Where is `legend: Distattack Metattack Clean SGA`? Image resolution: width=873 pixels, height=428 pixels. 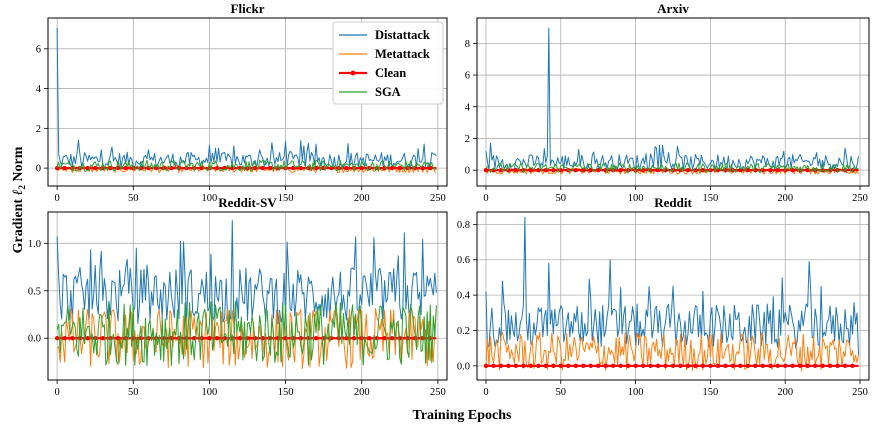 legend: Distattack Metattack Clean SGA is located at coordinates (388, 63).